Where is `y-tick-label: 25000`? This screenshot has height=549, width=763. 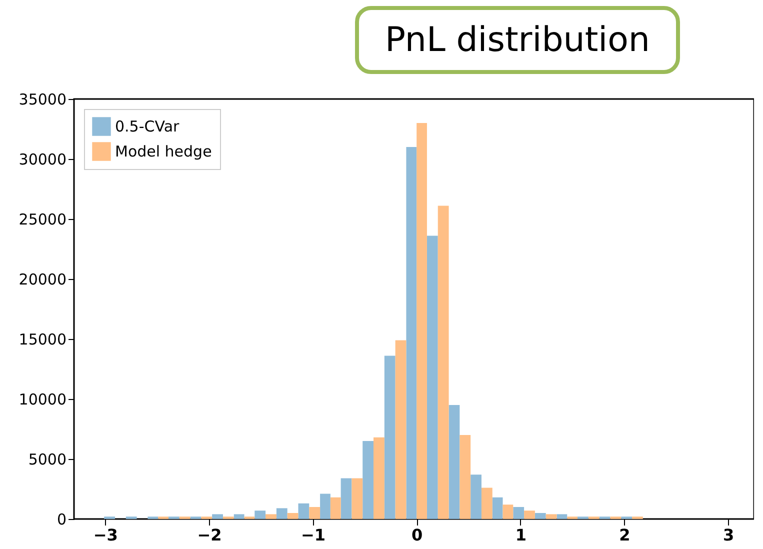 y-tick-label: 25000 is located at coordinates (42, 219).